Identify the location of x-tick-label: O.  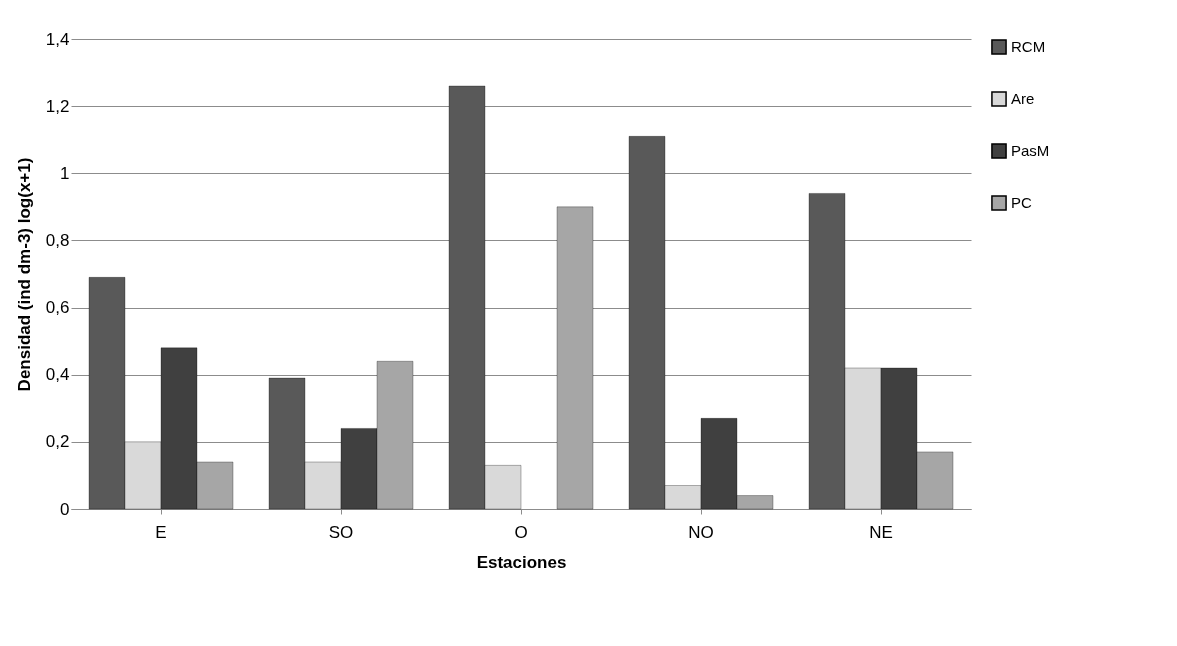
(521, 532).